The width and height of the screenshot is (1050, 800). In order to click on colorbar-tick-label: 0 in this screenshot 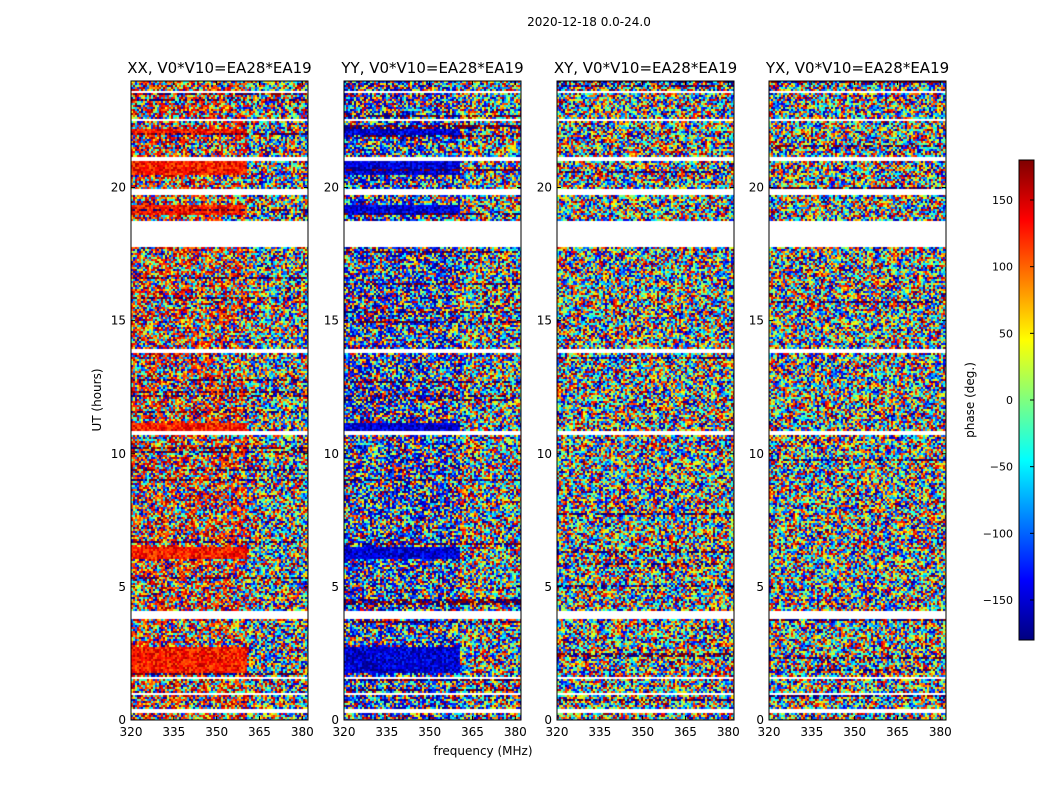, I will do `click(1009, 400)`.